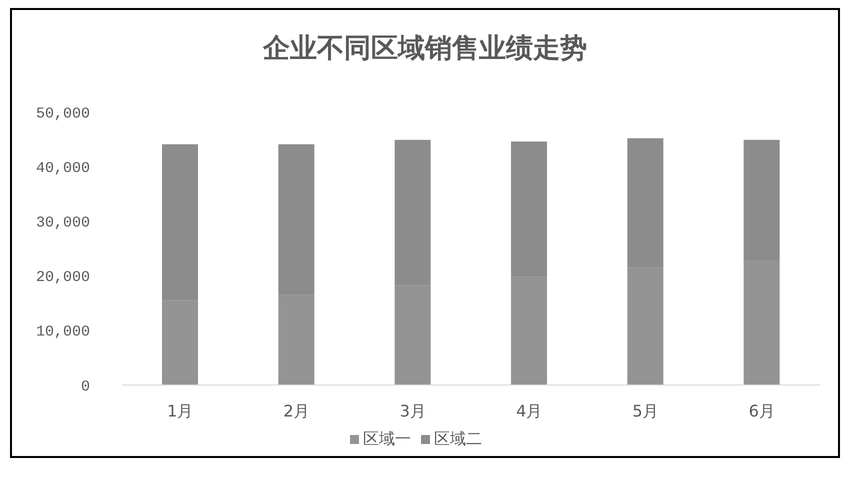  Describe the element at coordinates (63, 168) in the screenshot. I see `y-tick-label: 40,000` at that location.